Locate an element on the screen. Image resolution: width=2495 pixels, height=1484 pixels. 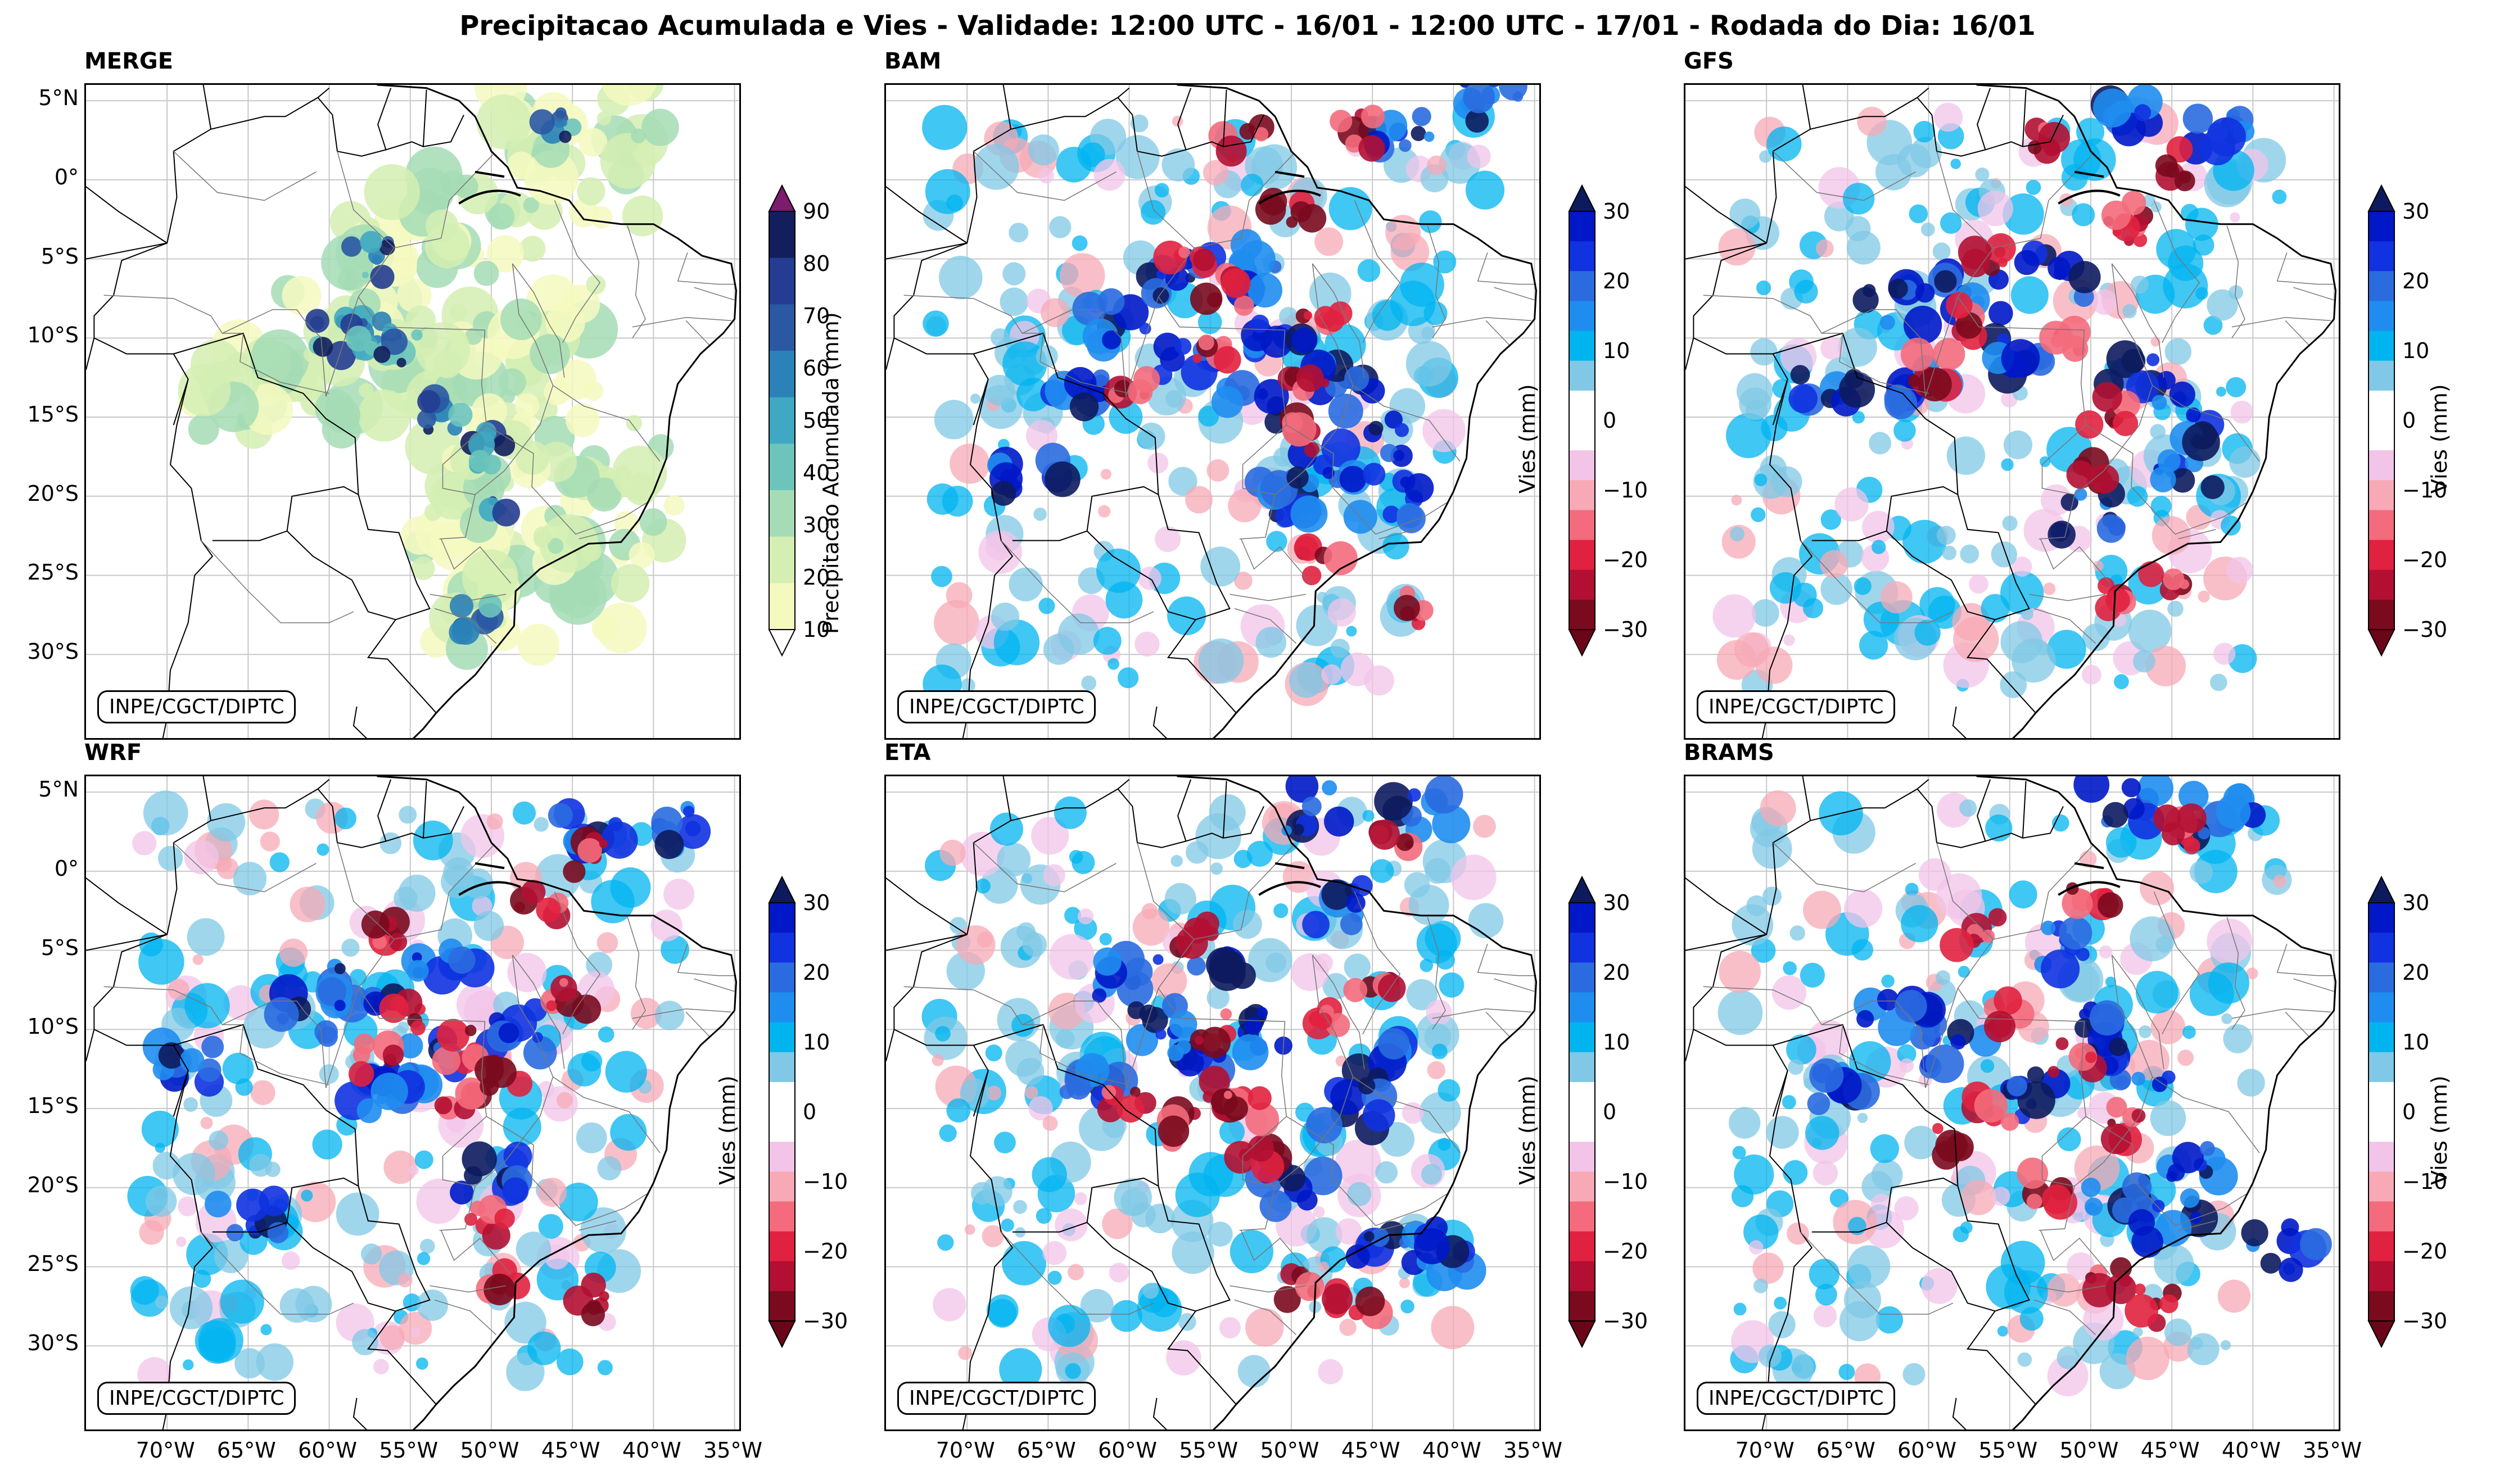
colorbar-tick: 50 is located at coordinates (816, 420).